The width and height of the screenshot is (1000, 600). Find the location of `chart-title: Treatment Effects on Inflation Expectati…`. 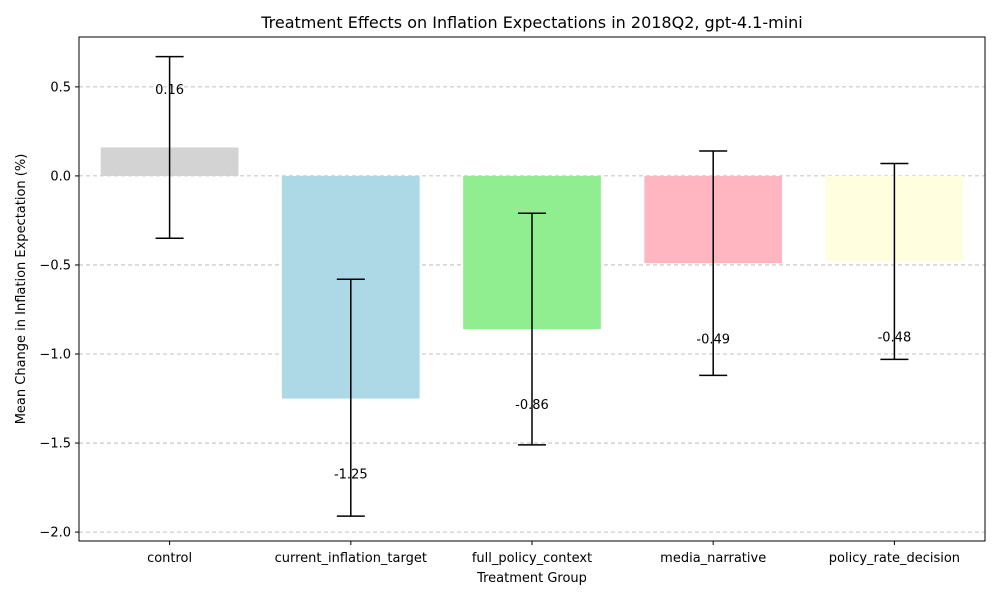

chart-title: Treatment Effects on Inflation Expectati… is located at coordinates (531, 22).